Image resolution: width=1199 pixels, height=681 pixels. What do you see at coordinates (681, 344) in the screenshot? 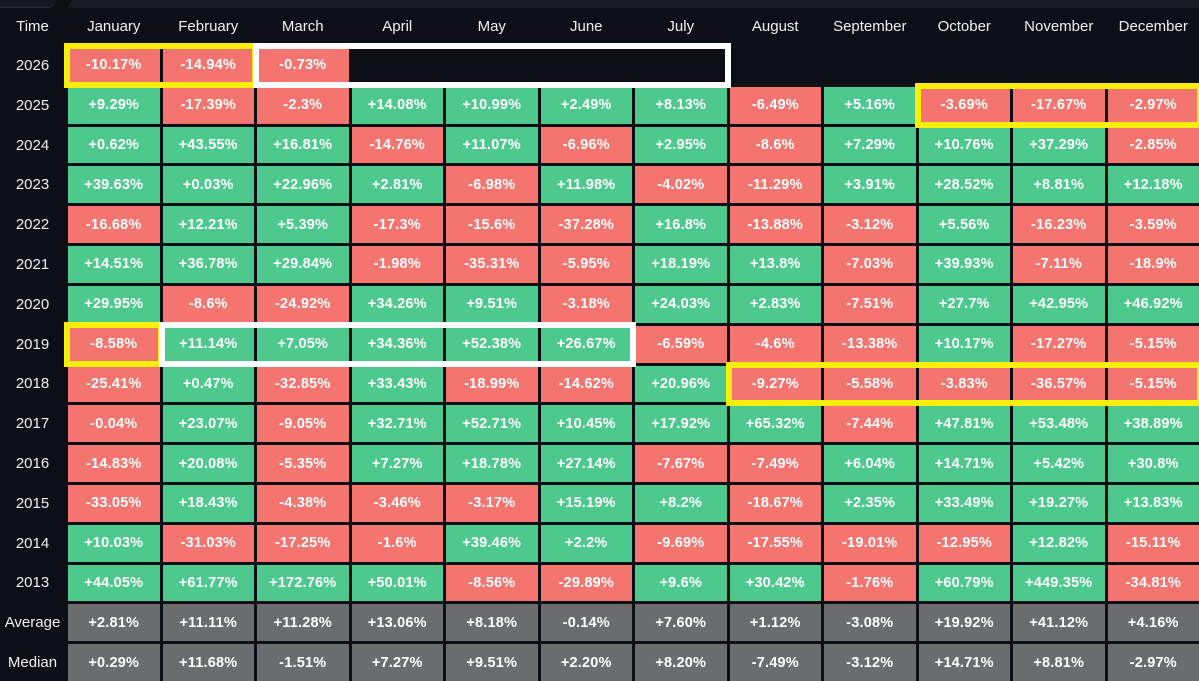
I see `return-cell-2019-july: -6.59%` at bounding box center [681, 344].